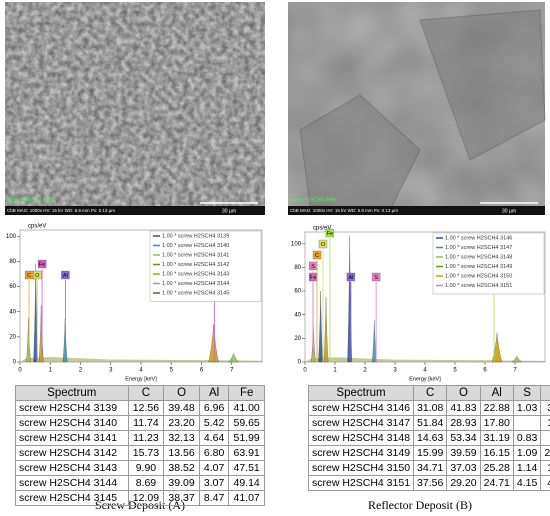 The height and width of the screenshot is (516, 550). Describe the element at coordinates (181, 438) in the screenshot. I see `table-cell: 32.13` at that location.